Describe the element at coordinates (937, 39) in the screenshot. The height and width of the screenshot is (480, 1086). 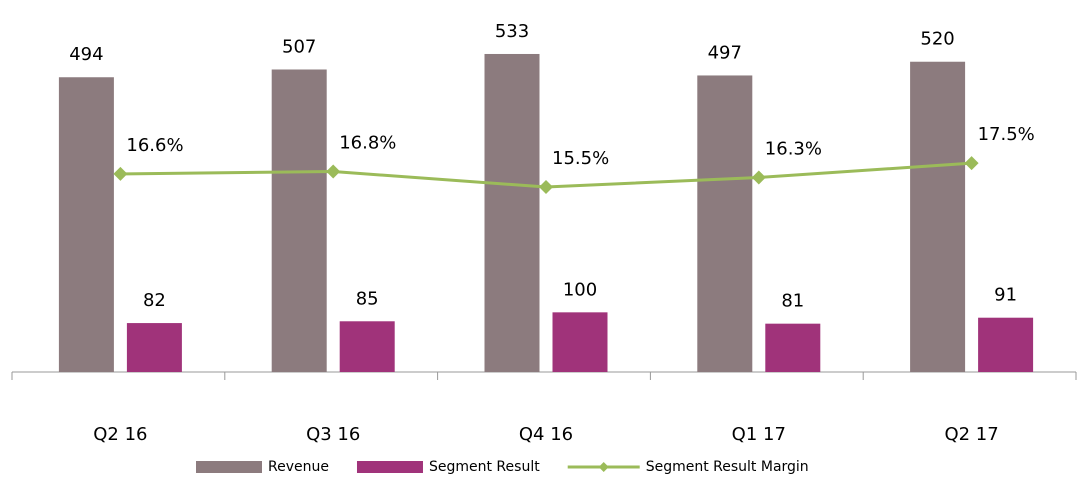
I see `data-label: 520` at that location.